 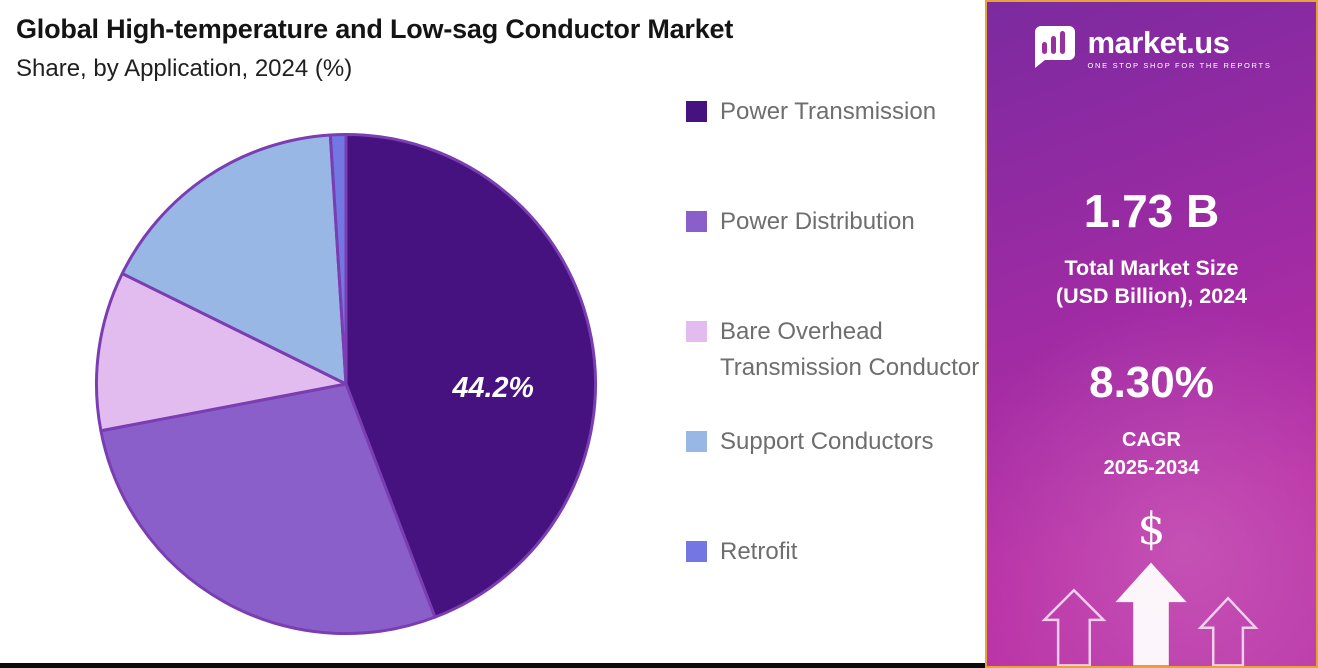 I want to click on legend-label: Retrofit, so click(x=759, y=551).